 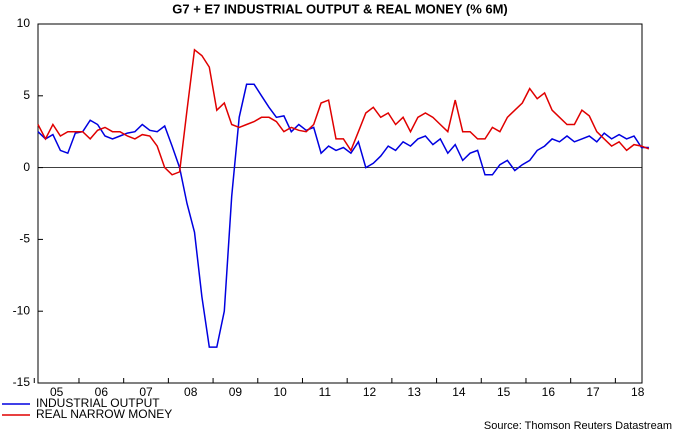 What do you see at coordinates (24, 23) in the screenshot?
I see `y-tick-label: 10` at bounding box center [24, 23].